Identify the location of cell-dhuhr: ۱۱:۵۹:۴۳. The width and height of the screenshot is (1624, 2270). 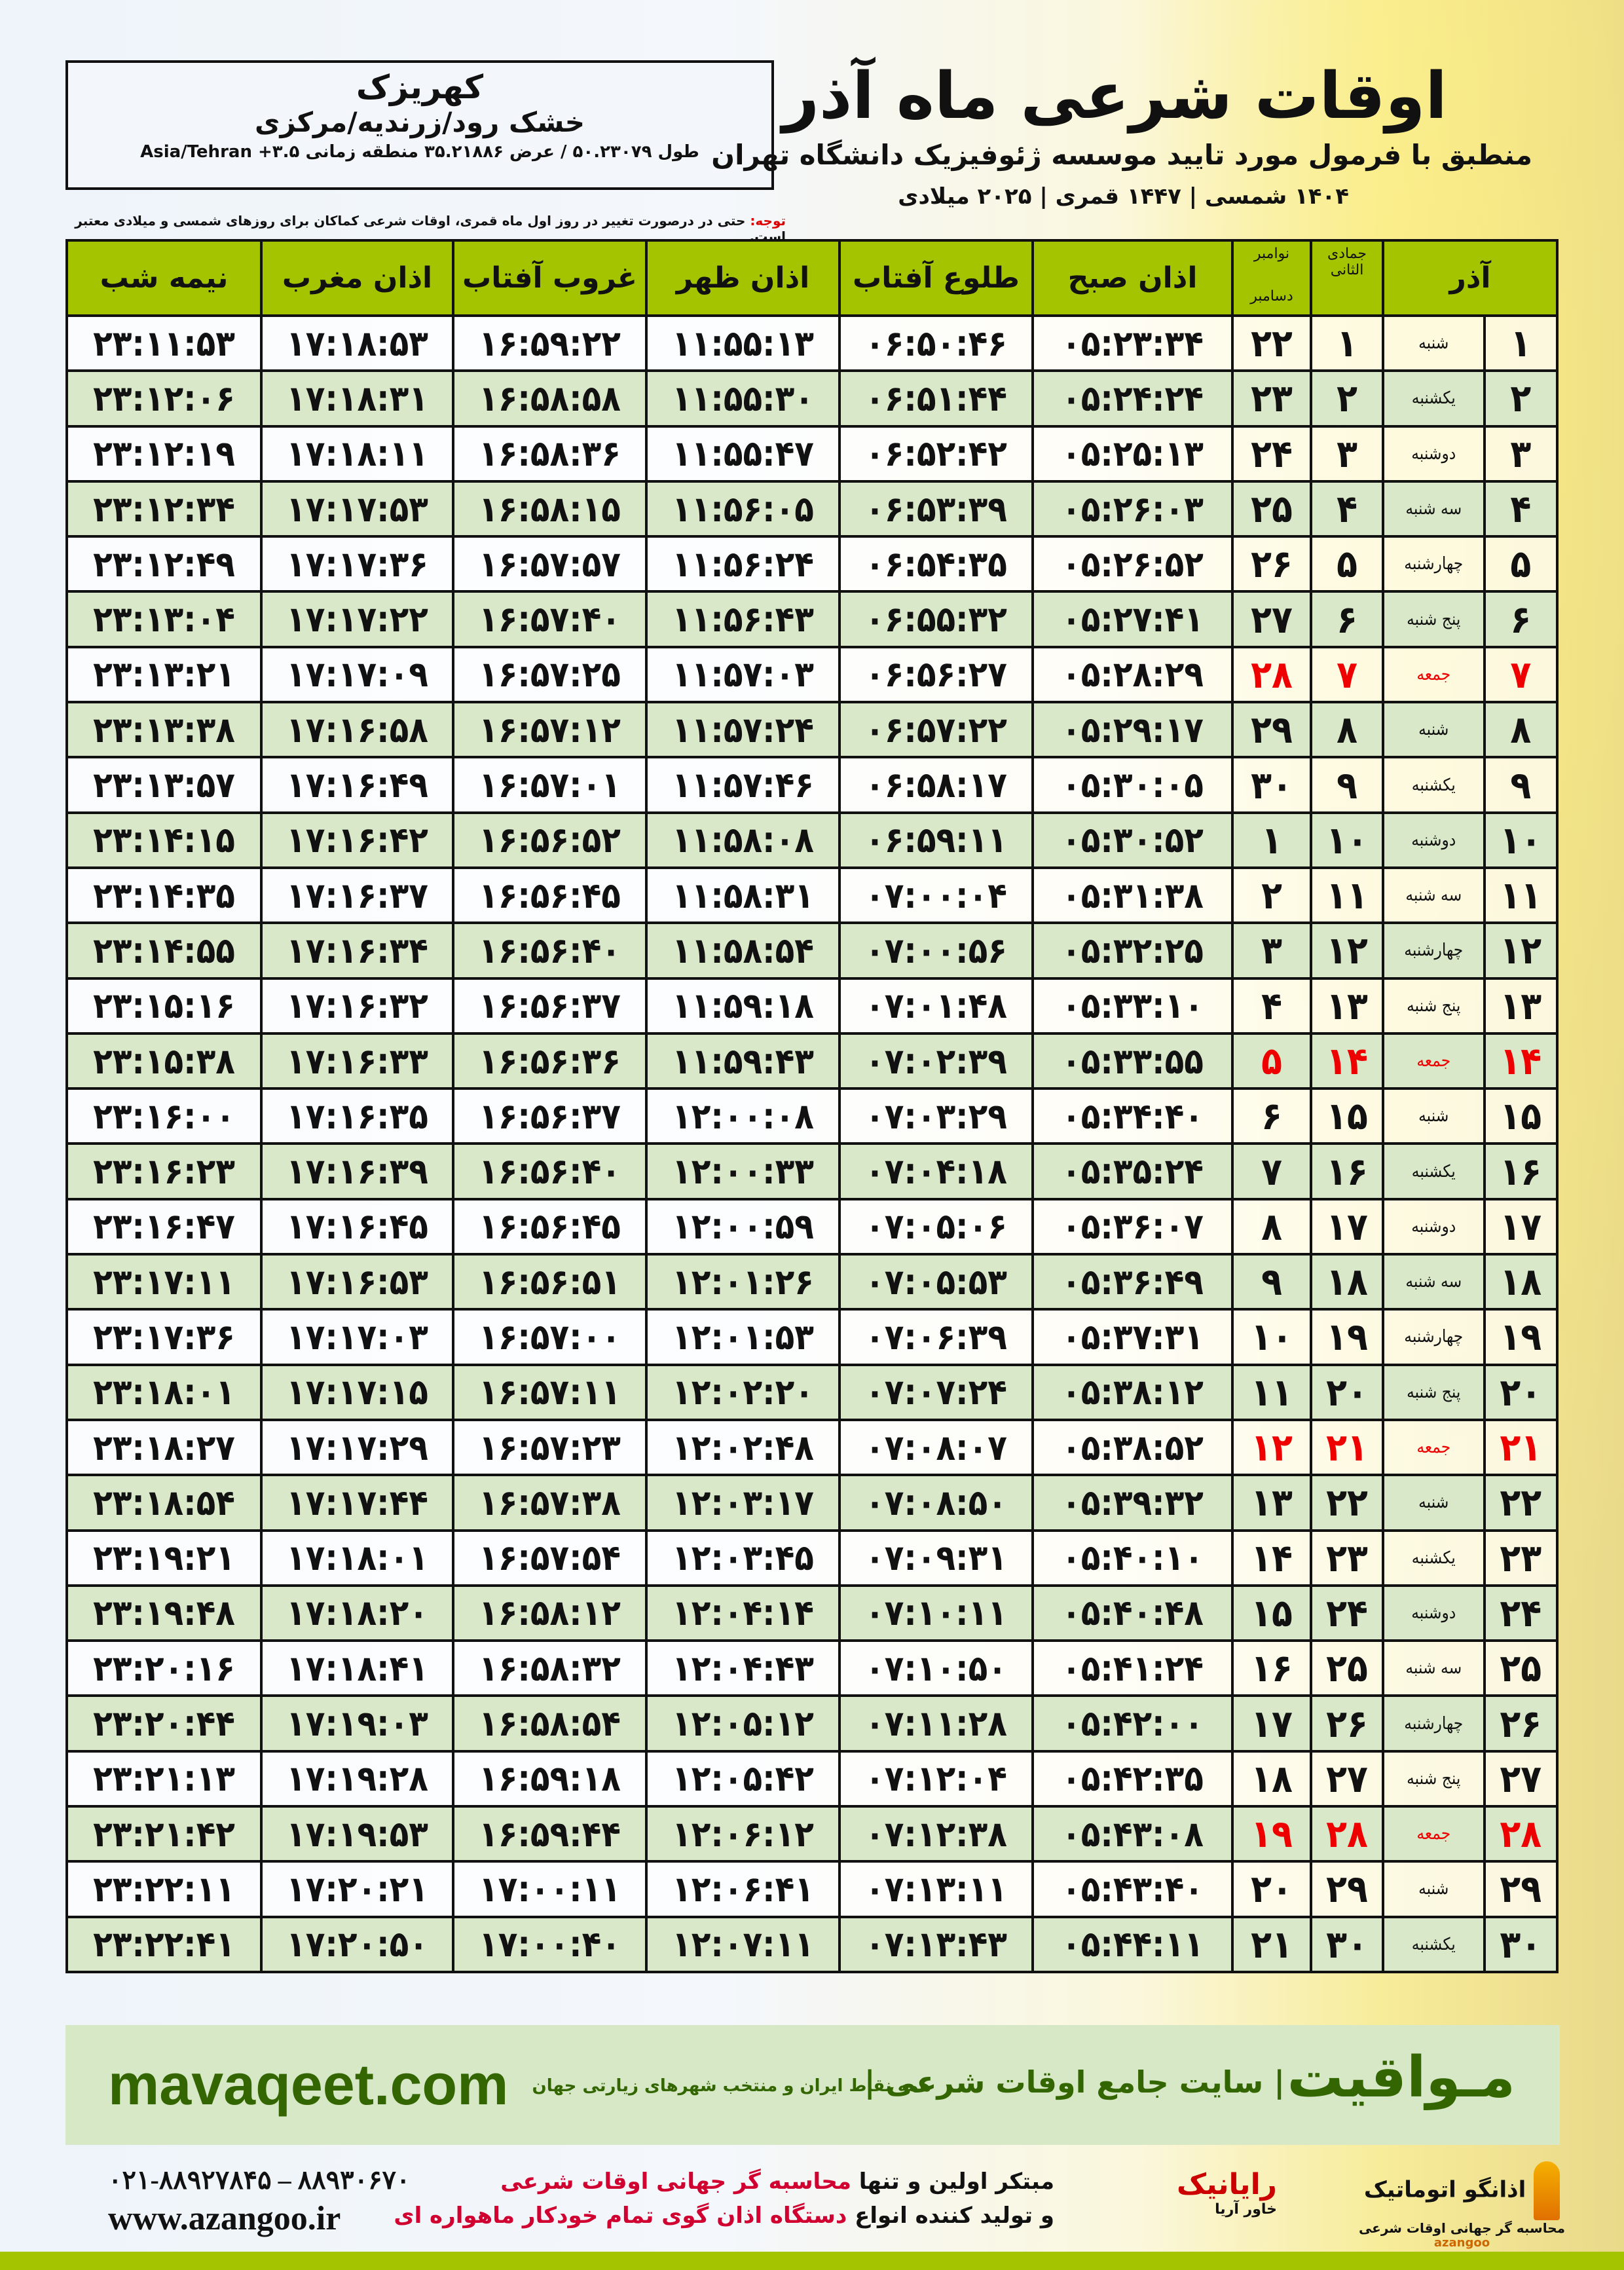
(743, 1061).